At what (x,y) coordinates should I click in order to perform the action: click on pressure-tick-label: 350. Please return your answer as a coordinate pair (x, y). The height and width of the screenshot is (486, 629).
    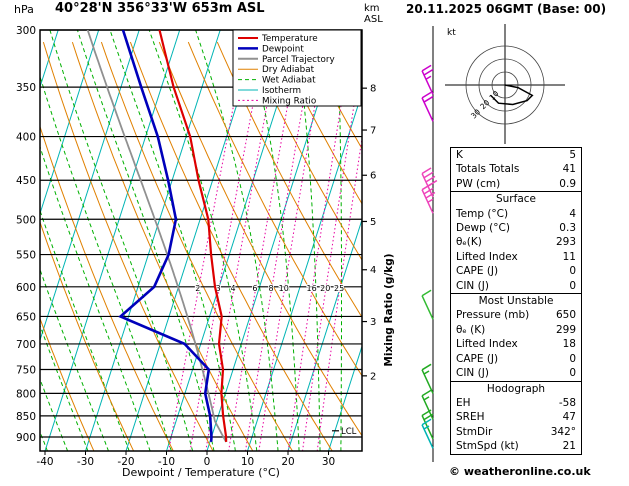
    Looking at the image, I should click on (26, 88).